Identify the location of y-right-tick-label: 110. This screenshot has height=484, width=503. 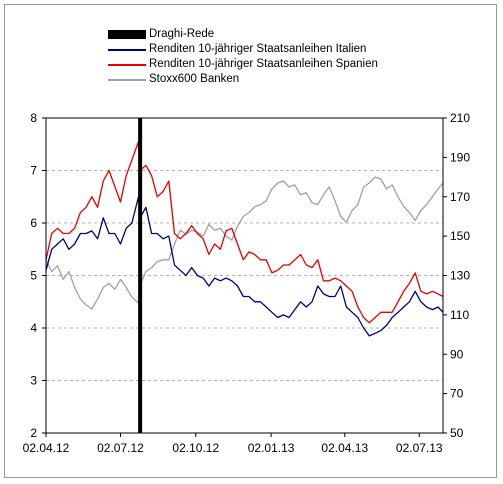
(459, 315).